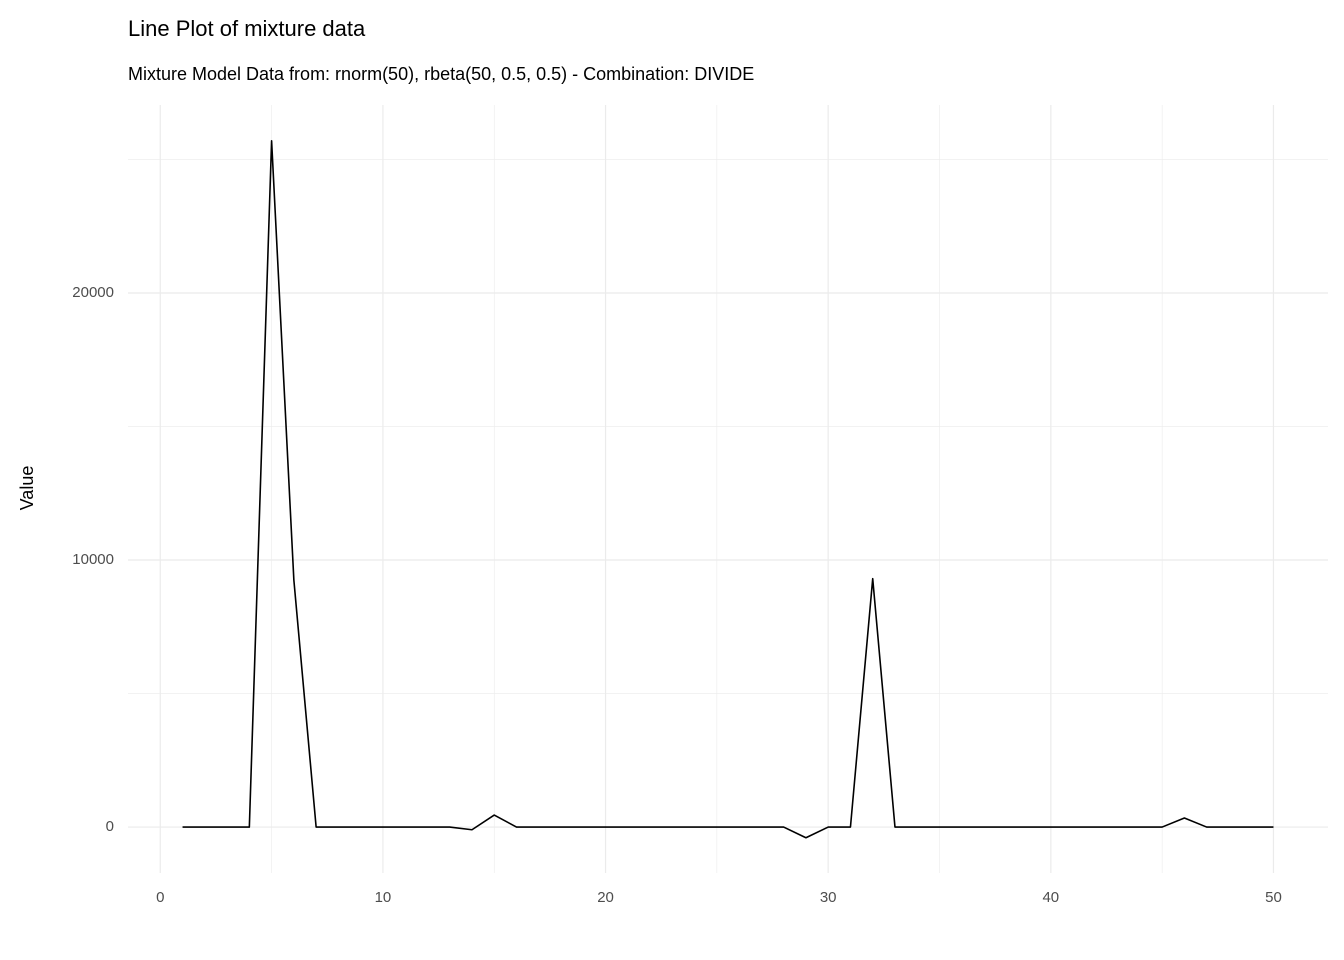 Image resolution: width=1344 pixels, height=960 pixels. I want to click on chart-title: Line Plot of mixture data, so click(247, 28).